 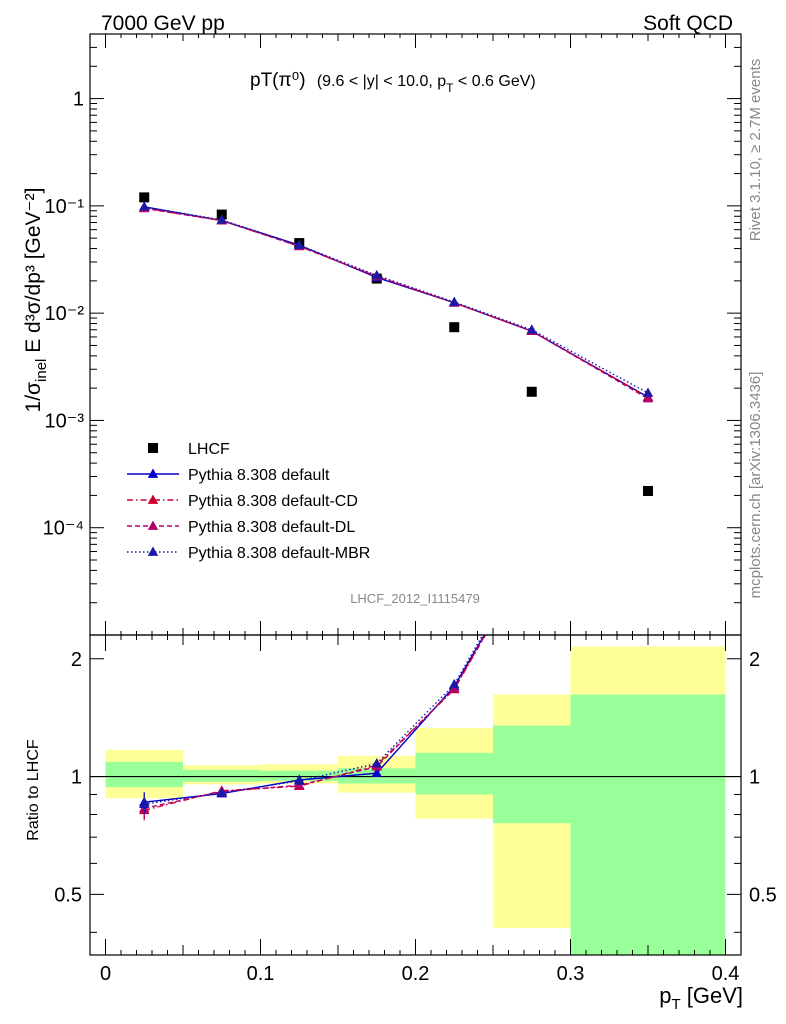 I want to click on plot-title: pT(π⁰) (9.6 < |y| < 10.0, pT < 0.6 GeV), so click(x=393, y=82).